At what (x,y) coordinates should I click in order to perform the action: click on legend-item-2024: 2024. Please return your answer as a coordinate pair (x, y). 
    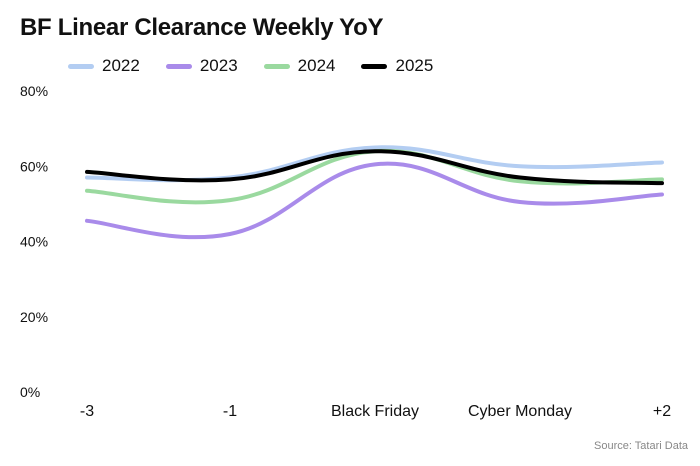
    Looking at the image, I should click on (299, 66).